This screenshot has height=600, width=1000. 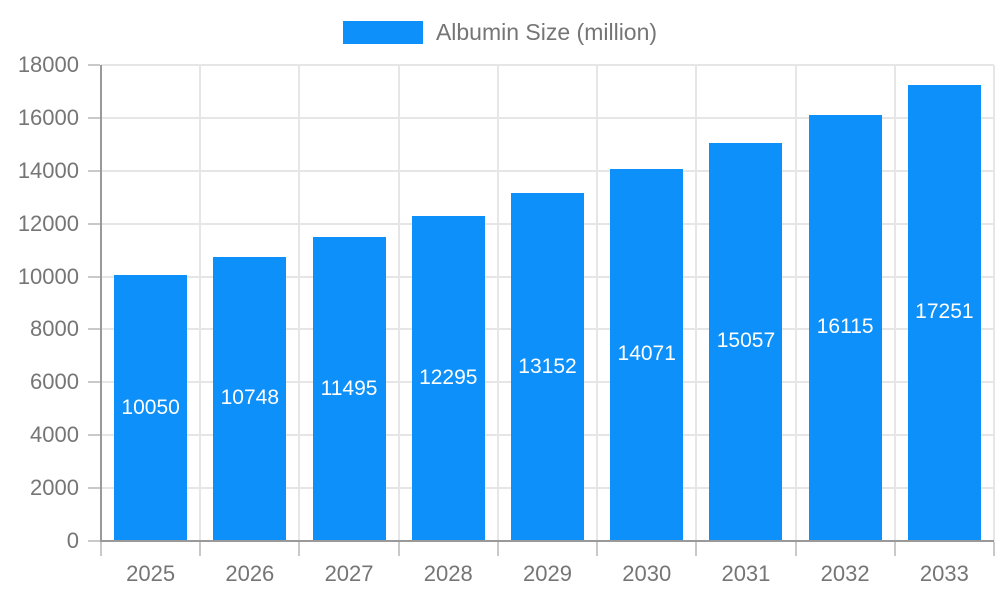 I want to click on bar-value-label: 12295, so click(x=448, y=377).